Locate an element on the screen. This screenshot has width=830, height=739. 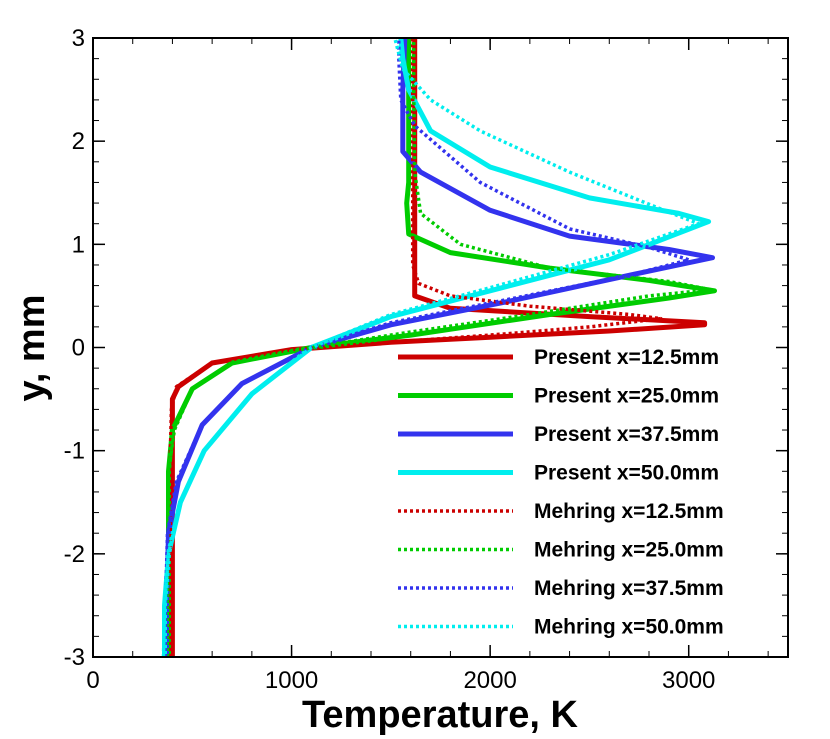
legend-label: Present x=25.0mm is located at coordinates (626, 396).